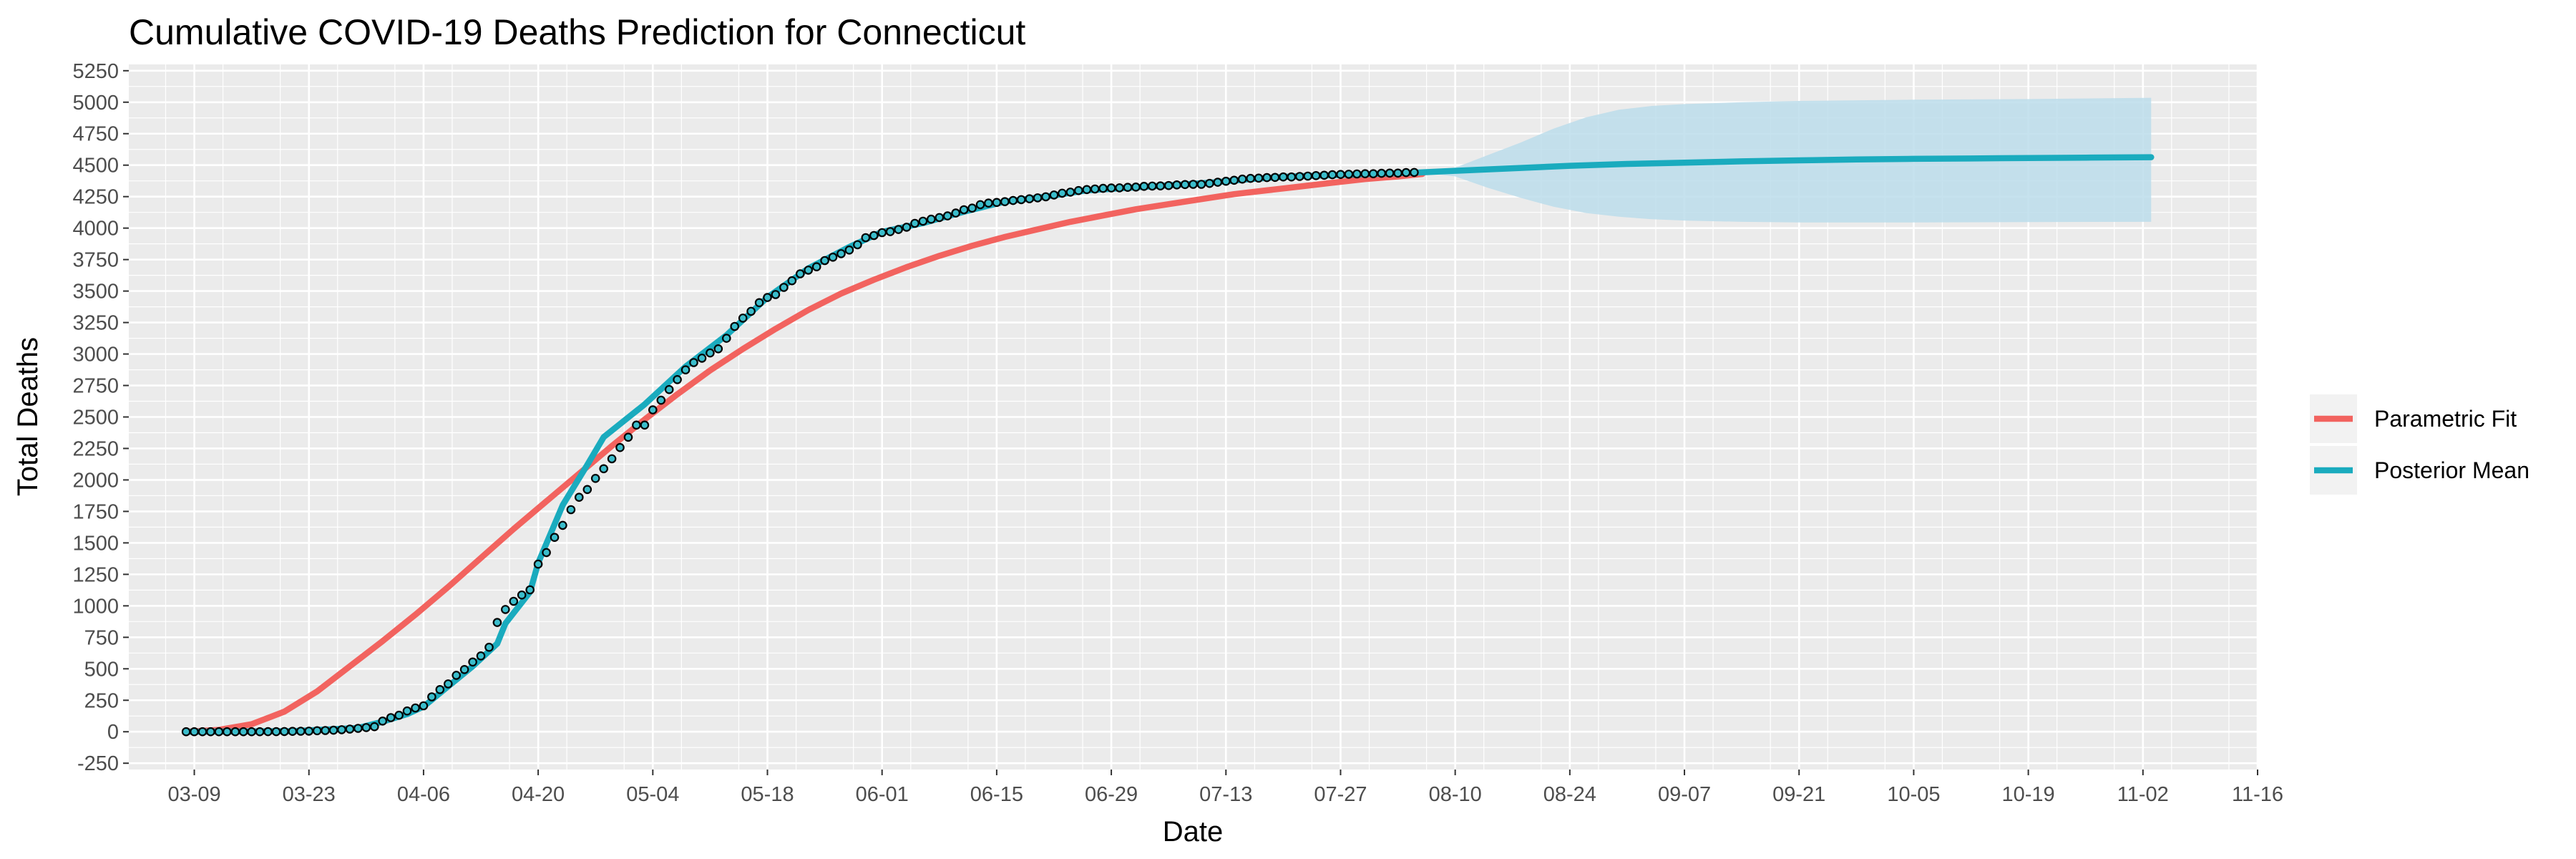 The height and width of the screenshot is (859, 2576). Describe the element at coordinates (101, 700) in the screenshot. I see `y-tick-label: 250` at that location.